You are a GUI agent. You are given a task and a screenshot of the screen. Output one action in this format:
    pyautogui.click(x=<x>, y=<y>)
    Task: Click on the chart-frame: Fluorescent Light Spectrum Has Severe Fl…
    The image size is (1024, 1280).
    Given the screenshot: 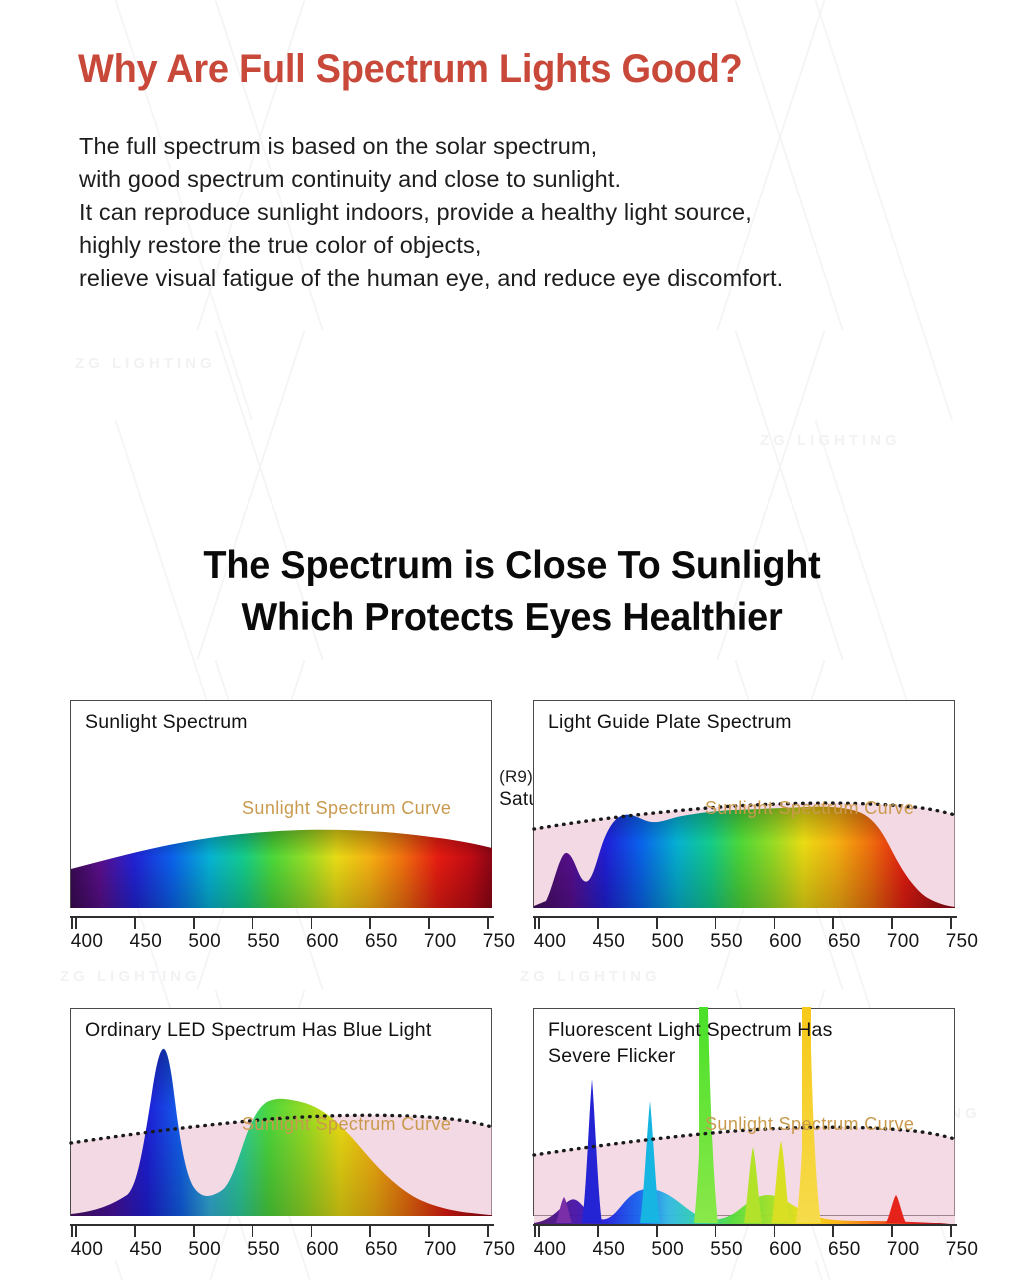 What is the action you would take?
    pyautogui.click(x=744, y=1116)
    